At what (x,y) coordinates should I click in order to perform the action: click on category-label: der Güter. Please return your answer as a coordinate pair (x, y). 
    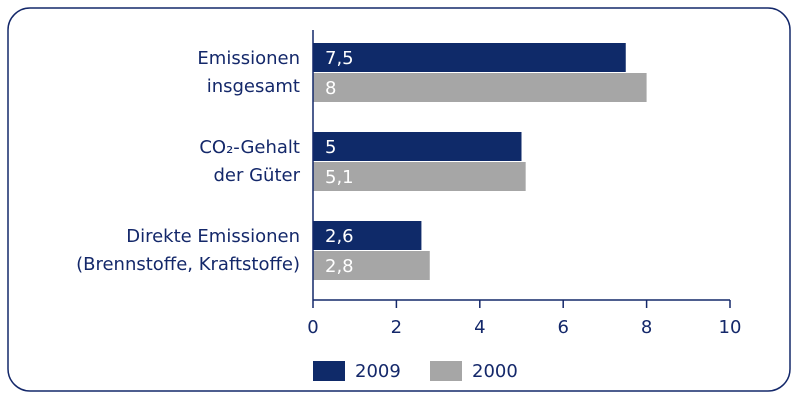
    Looking at the image, I should click on (256, 175).